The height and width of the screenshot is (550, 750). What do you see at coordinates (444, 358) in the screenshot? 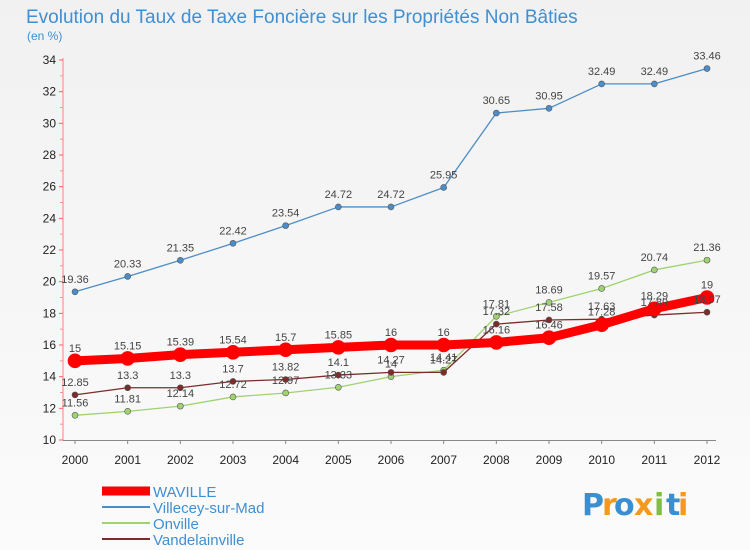
I see `data-label: 14.41` at bounding box center [444, 358].